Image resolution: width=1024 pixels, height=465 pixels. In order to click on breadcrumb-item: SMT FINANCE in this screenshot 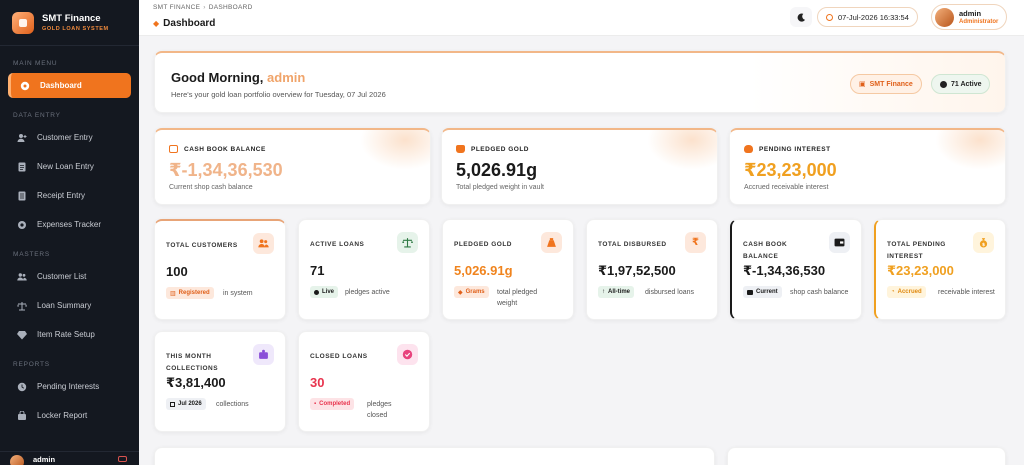, I will do `click(177, 7)`.